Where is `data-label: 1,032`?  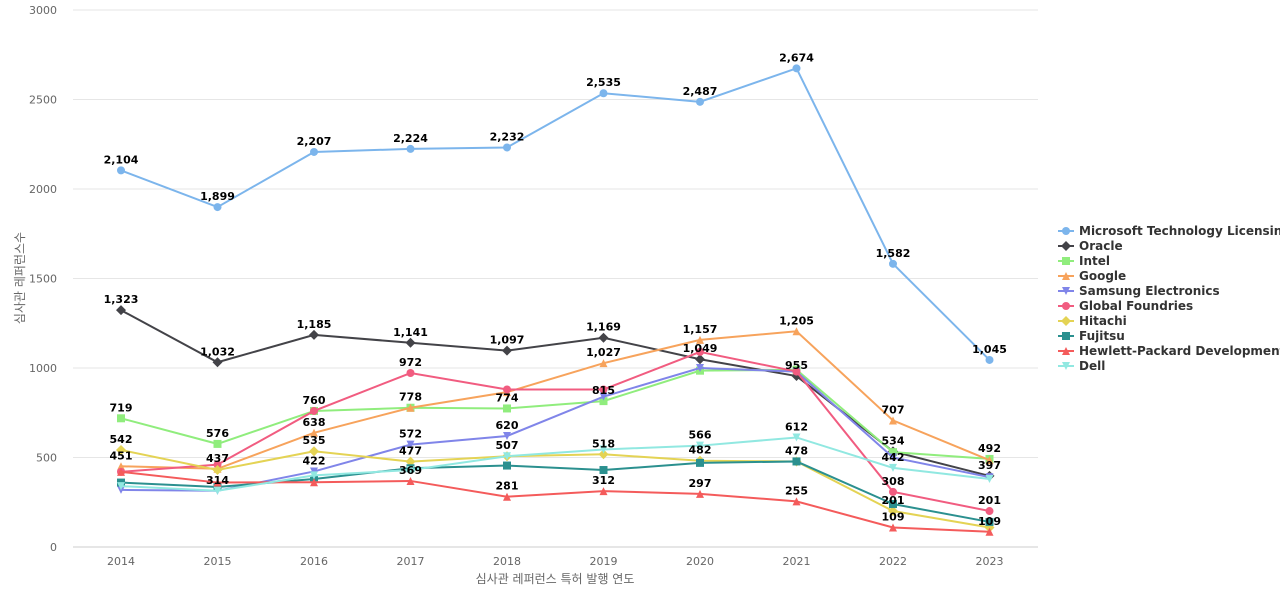 data-label: 1,032 is located at coordinates (217, 351).